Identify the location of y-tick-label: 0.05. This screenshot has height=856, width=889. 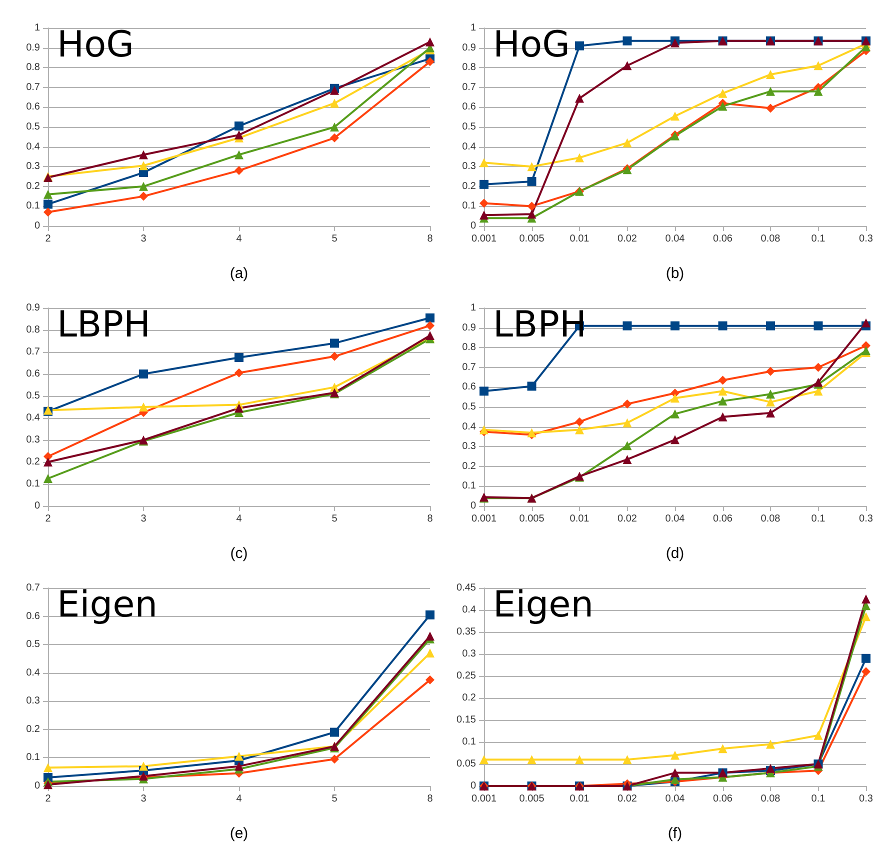
(466, 764).